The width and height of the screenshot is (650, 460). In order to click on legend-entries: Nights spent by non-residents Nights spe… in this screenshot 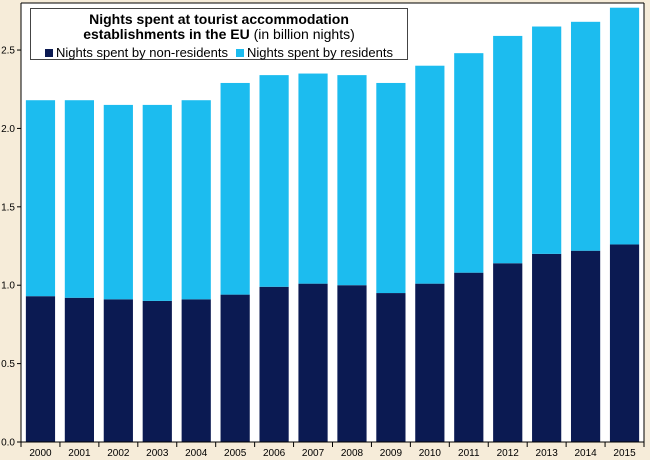, I will do `click(219, 52)`.